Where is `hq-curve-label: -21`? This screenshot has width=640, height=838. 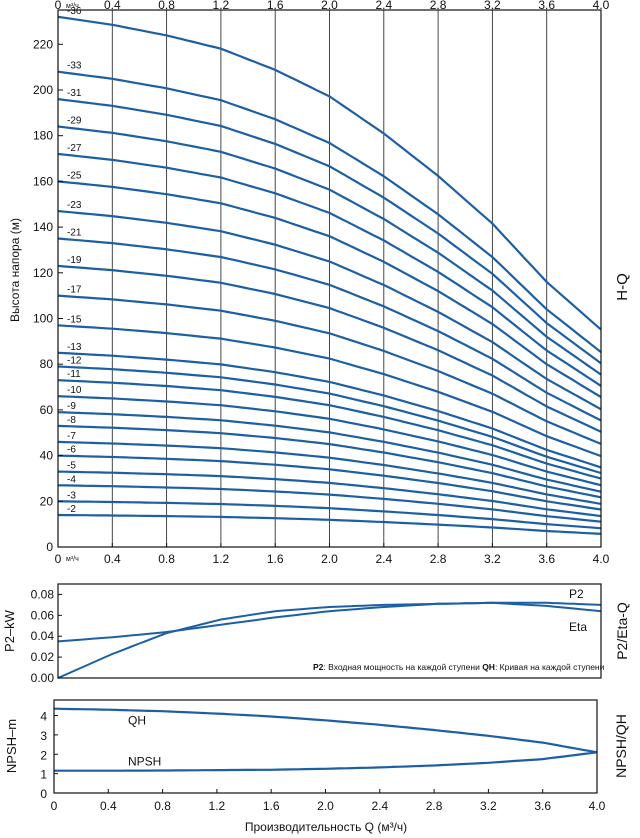 hq-curve-label: -21 is located at coordinates (74, 233).